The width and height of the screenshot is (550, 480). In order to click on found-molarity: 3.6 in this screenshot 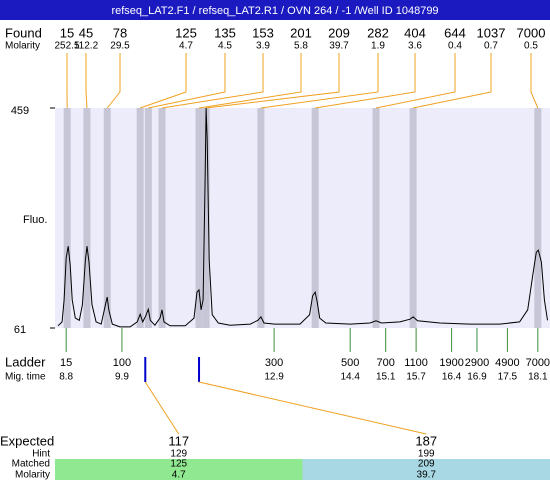, I will do `click(415, 46)`.